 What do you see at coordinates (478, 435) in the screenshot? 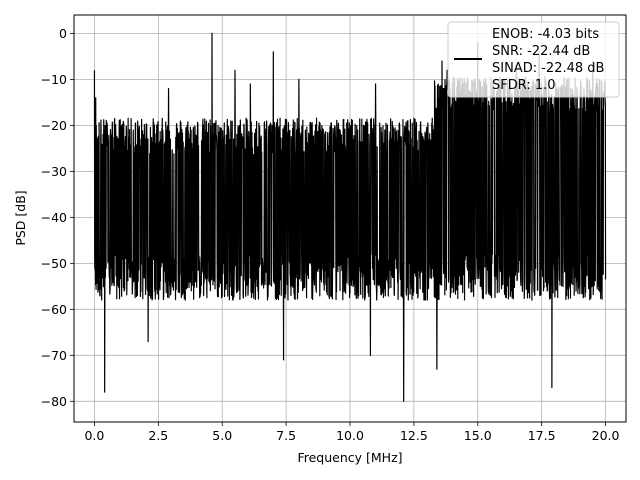
I see `x-tick-label: 15.0` at bounding box center [478, 435].